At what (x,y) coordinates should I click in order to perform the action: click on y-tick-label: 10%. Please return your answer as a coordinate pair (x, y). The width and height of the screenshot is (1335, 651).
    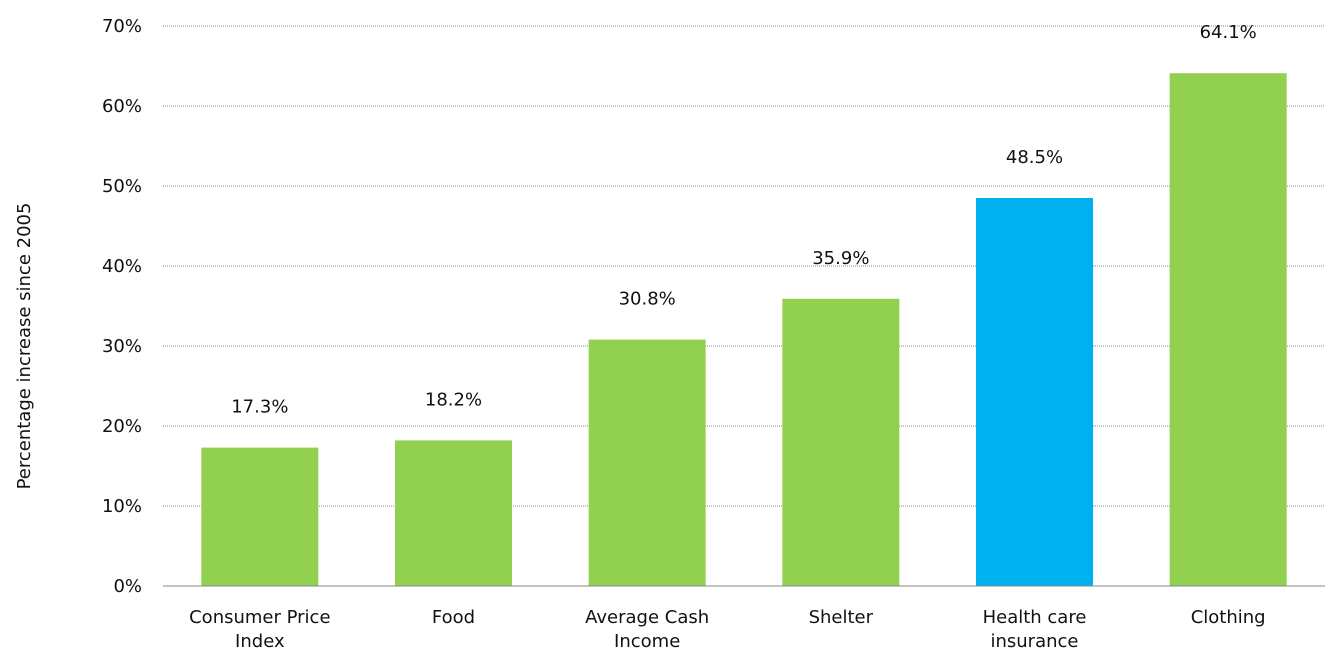
    Looking at the image, I should click on (122, 506).